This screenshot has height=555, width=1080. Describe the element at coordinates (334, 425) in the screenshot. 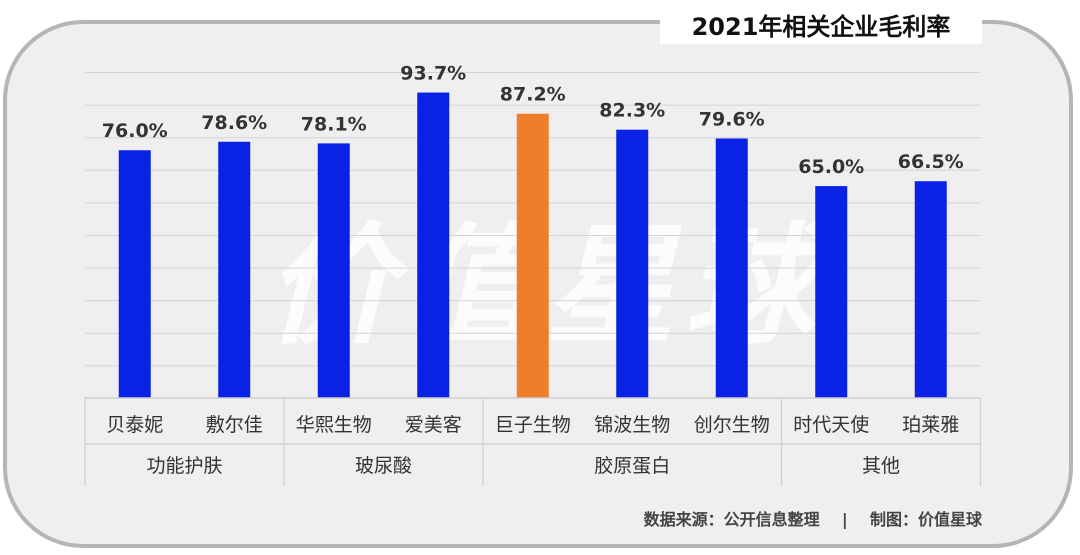

I see `category-label: 华熙生物` at that location.